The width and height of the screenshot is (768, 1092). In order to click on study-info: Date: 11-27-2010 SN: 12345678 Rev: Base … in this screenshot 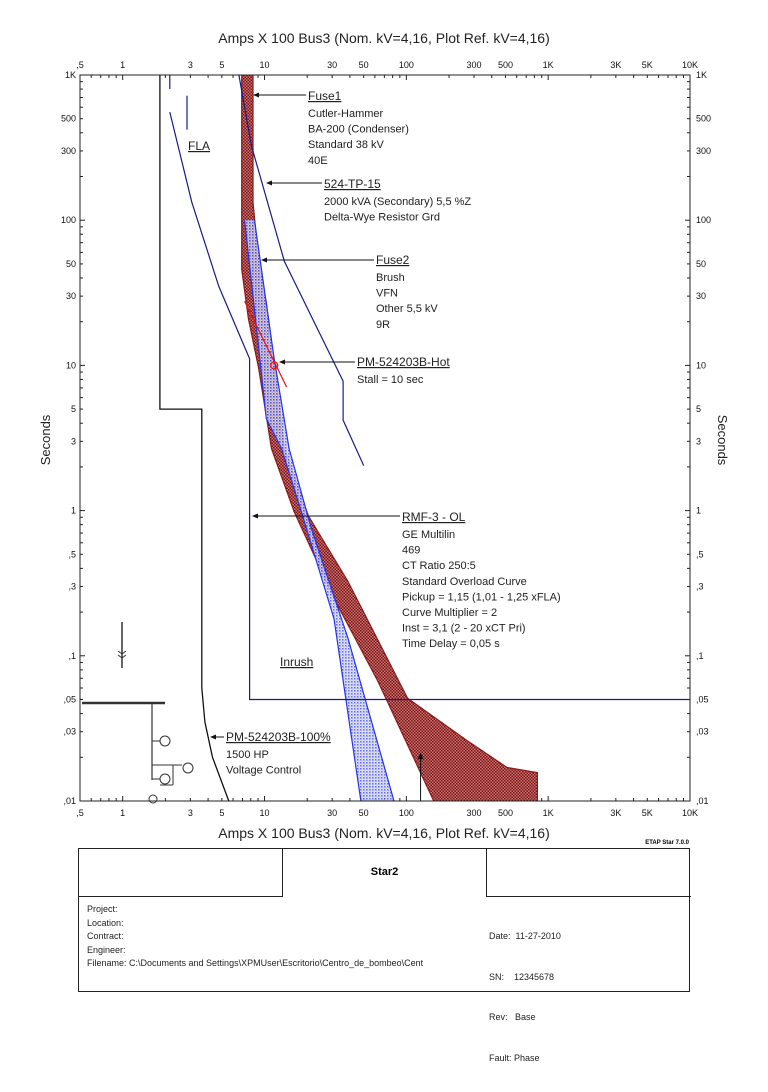, I will do `click(525, 997)`.